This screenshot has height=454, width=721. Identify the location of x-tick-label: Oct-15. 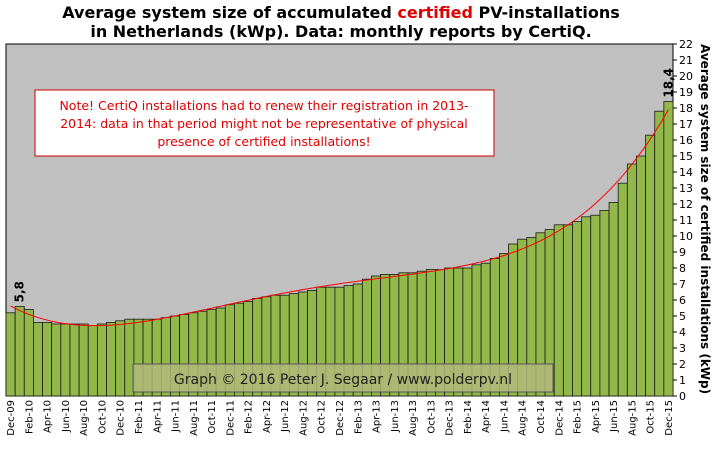
(651, 417).